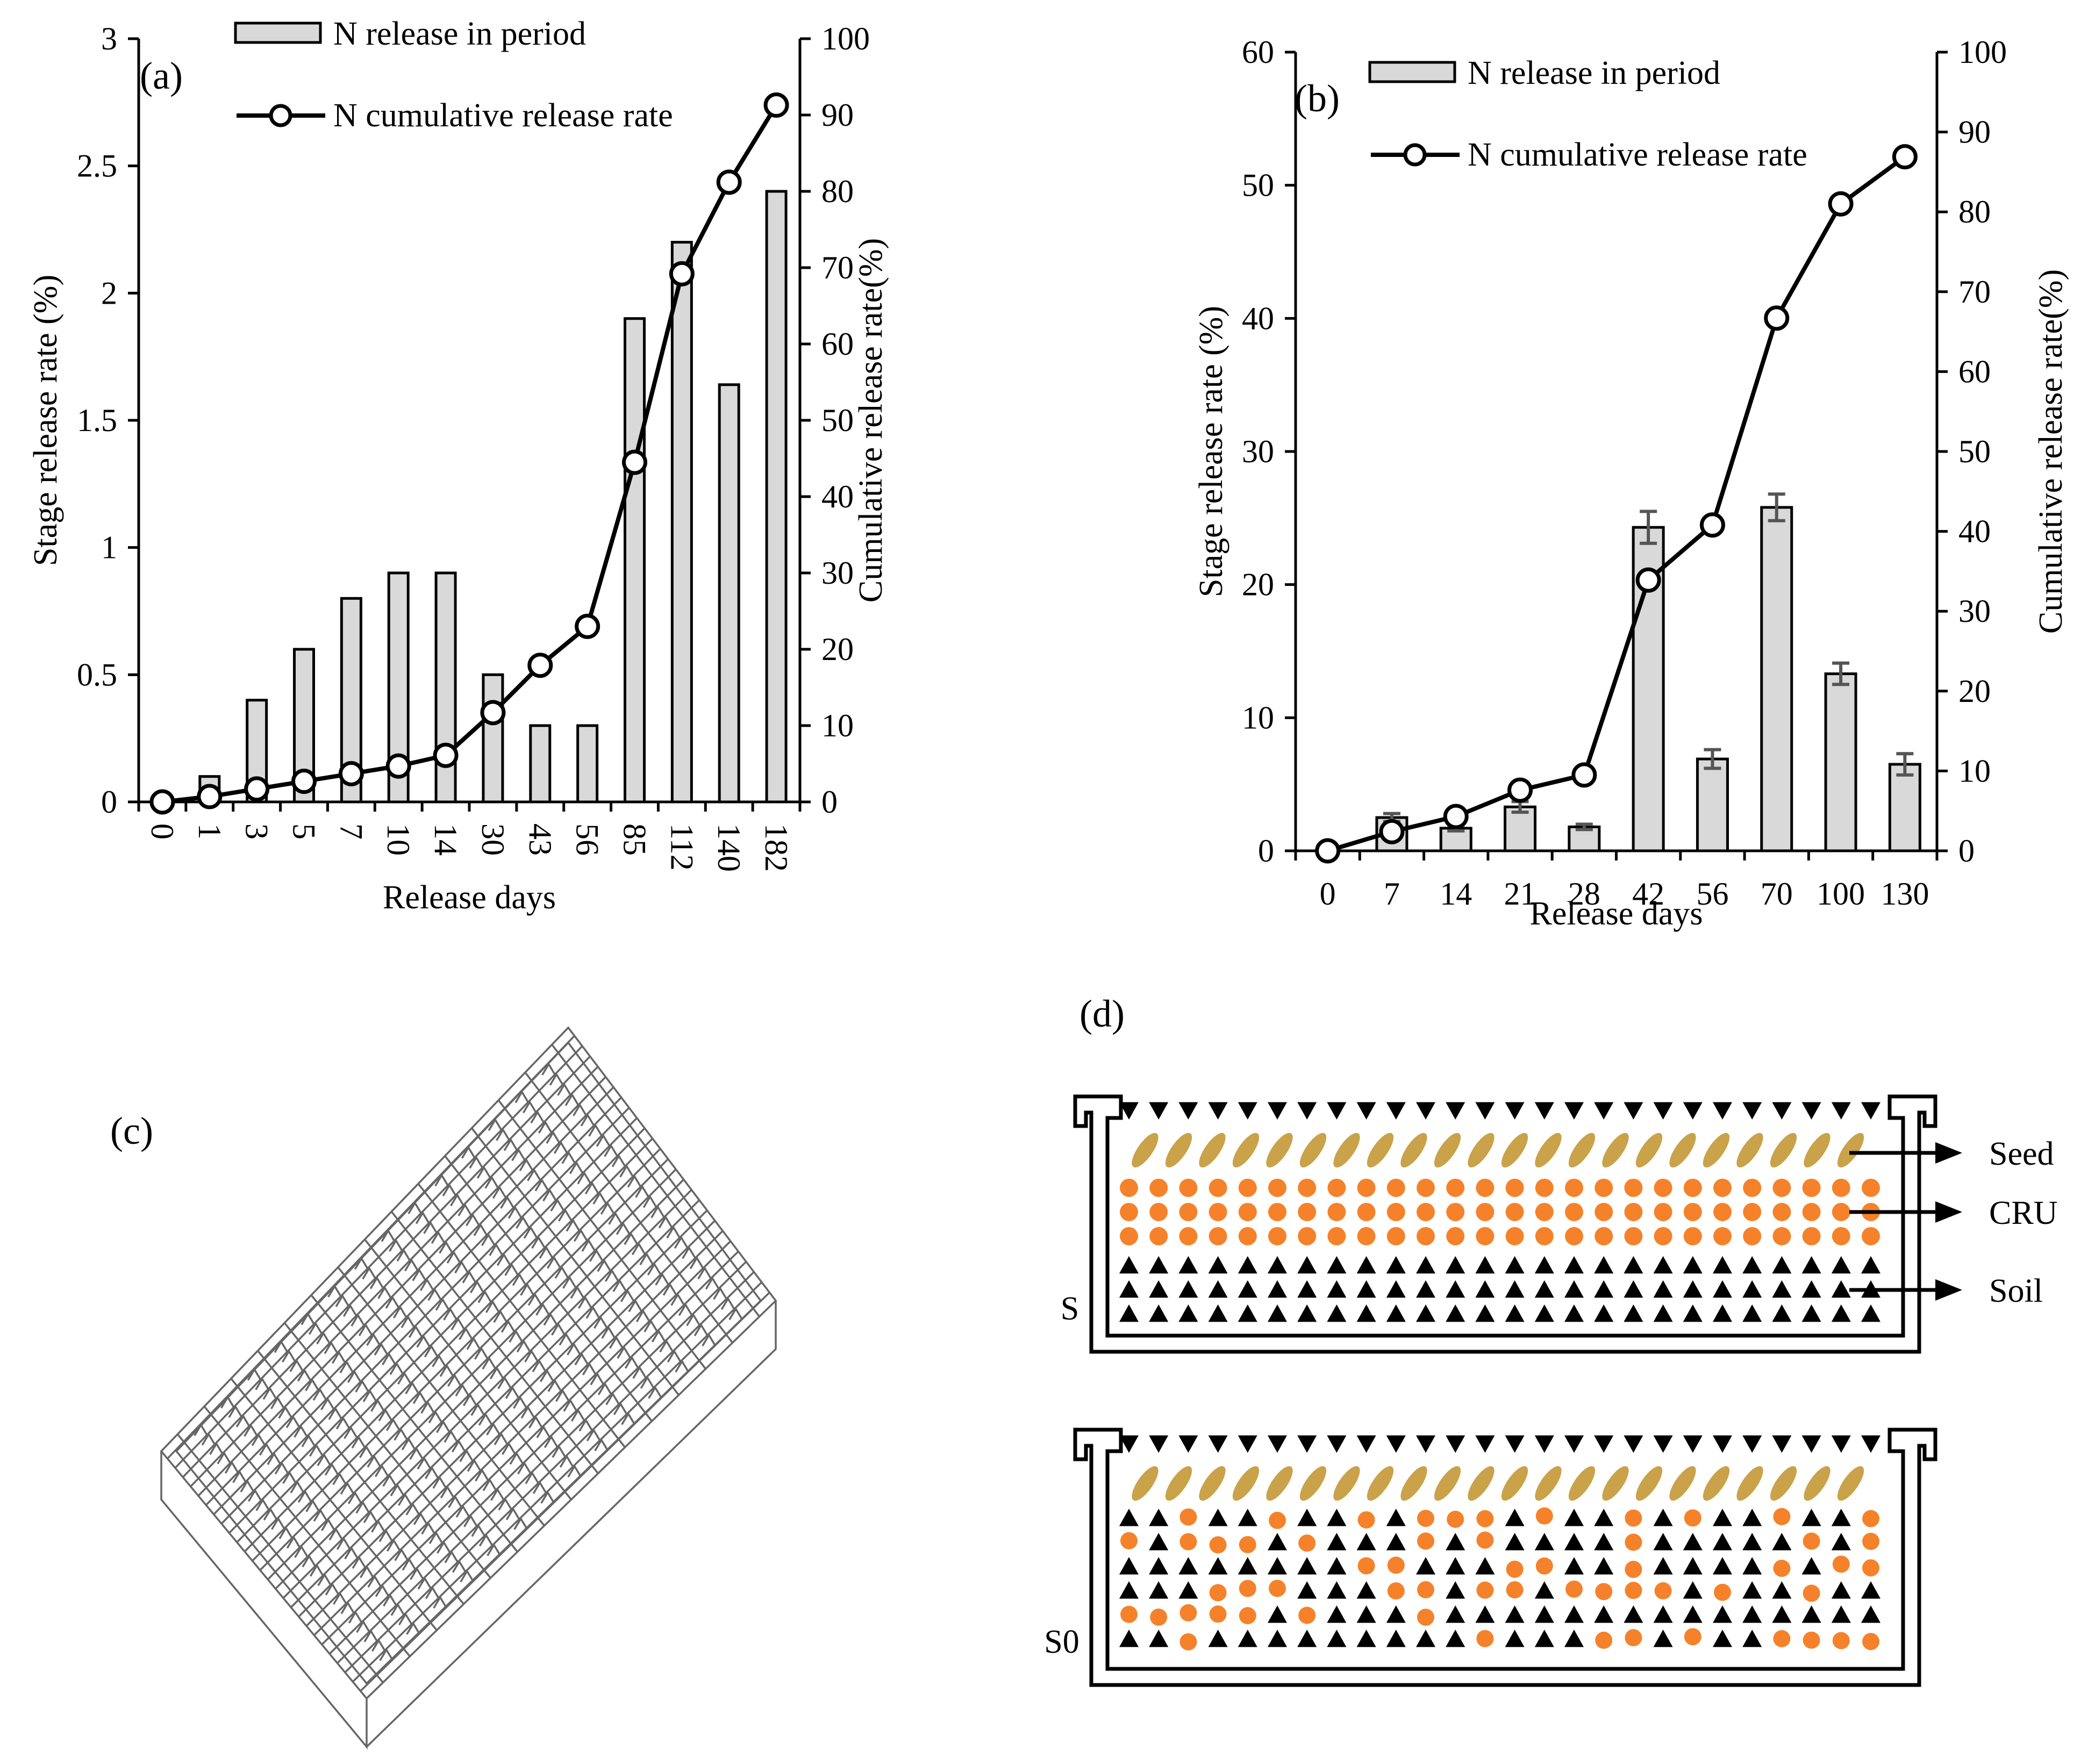 This screenshot has width=2095, height=1764. I want to click on chart-b-legend-marker, so click(1415, 155).